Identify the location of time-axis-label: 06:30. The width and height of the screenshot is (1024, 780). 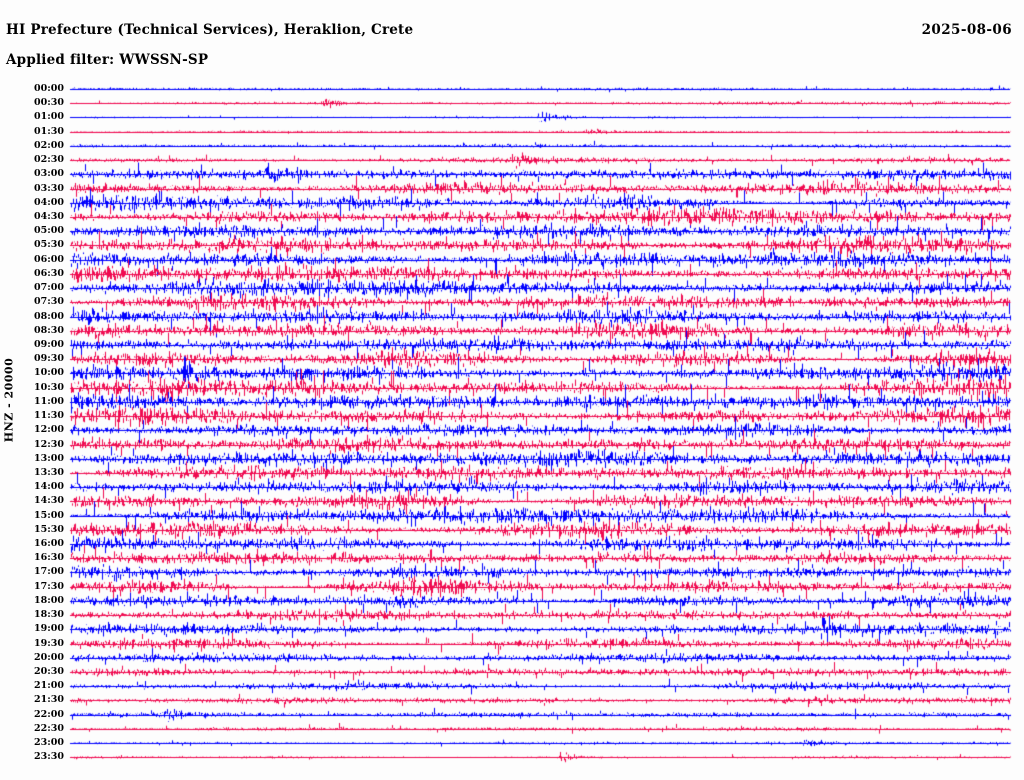
(49, 273).